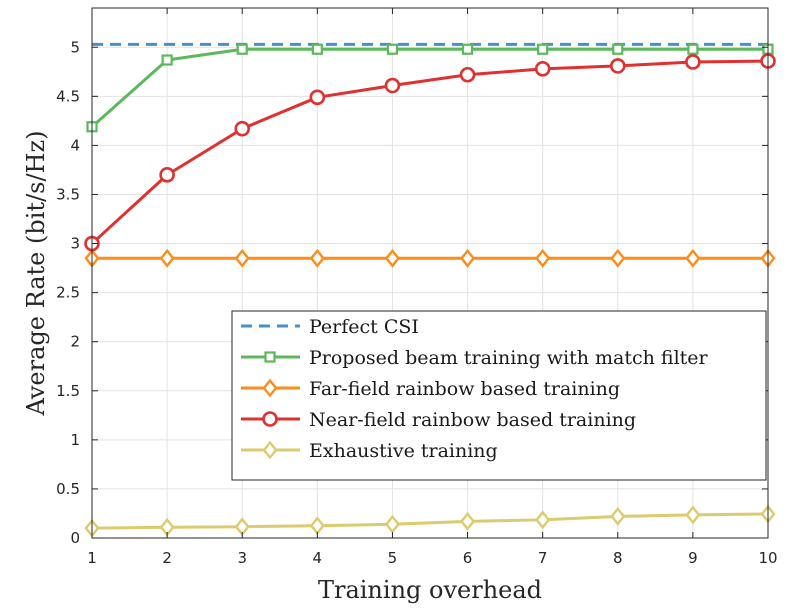 Image resolution: width=789 pixels, height=611 pixels. I want to click on legend-label: Far-field rainbow based training, so click(464, 389).